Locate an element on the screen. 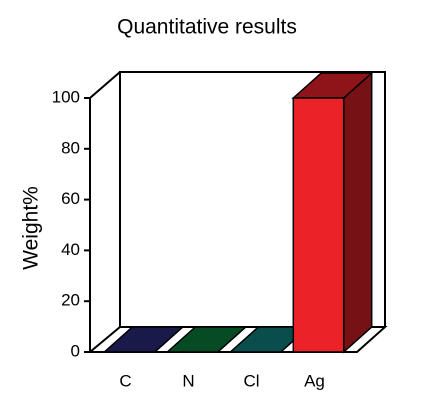  bar-front is located at coordinates (318, 225).